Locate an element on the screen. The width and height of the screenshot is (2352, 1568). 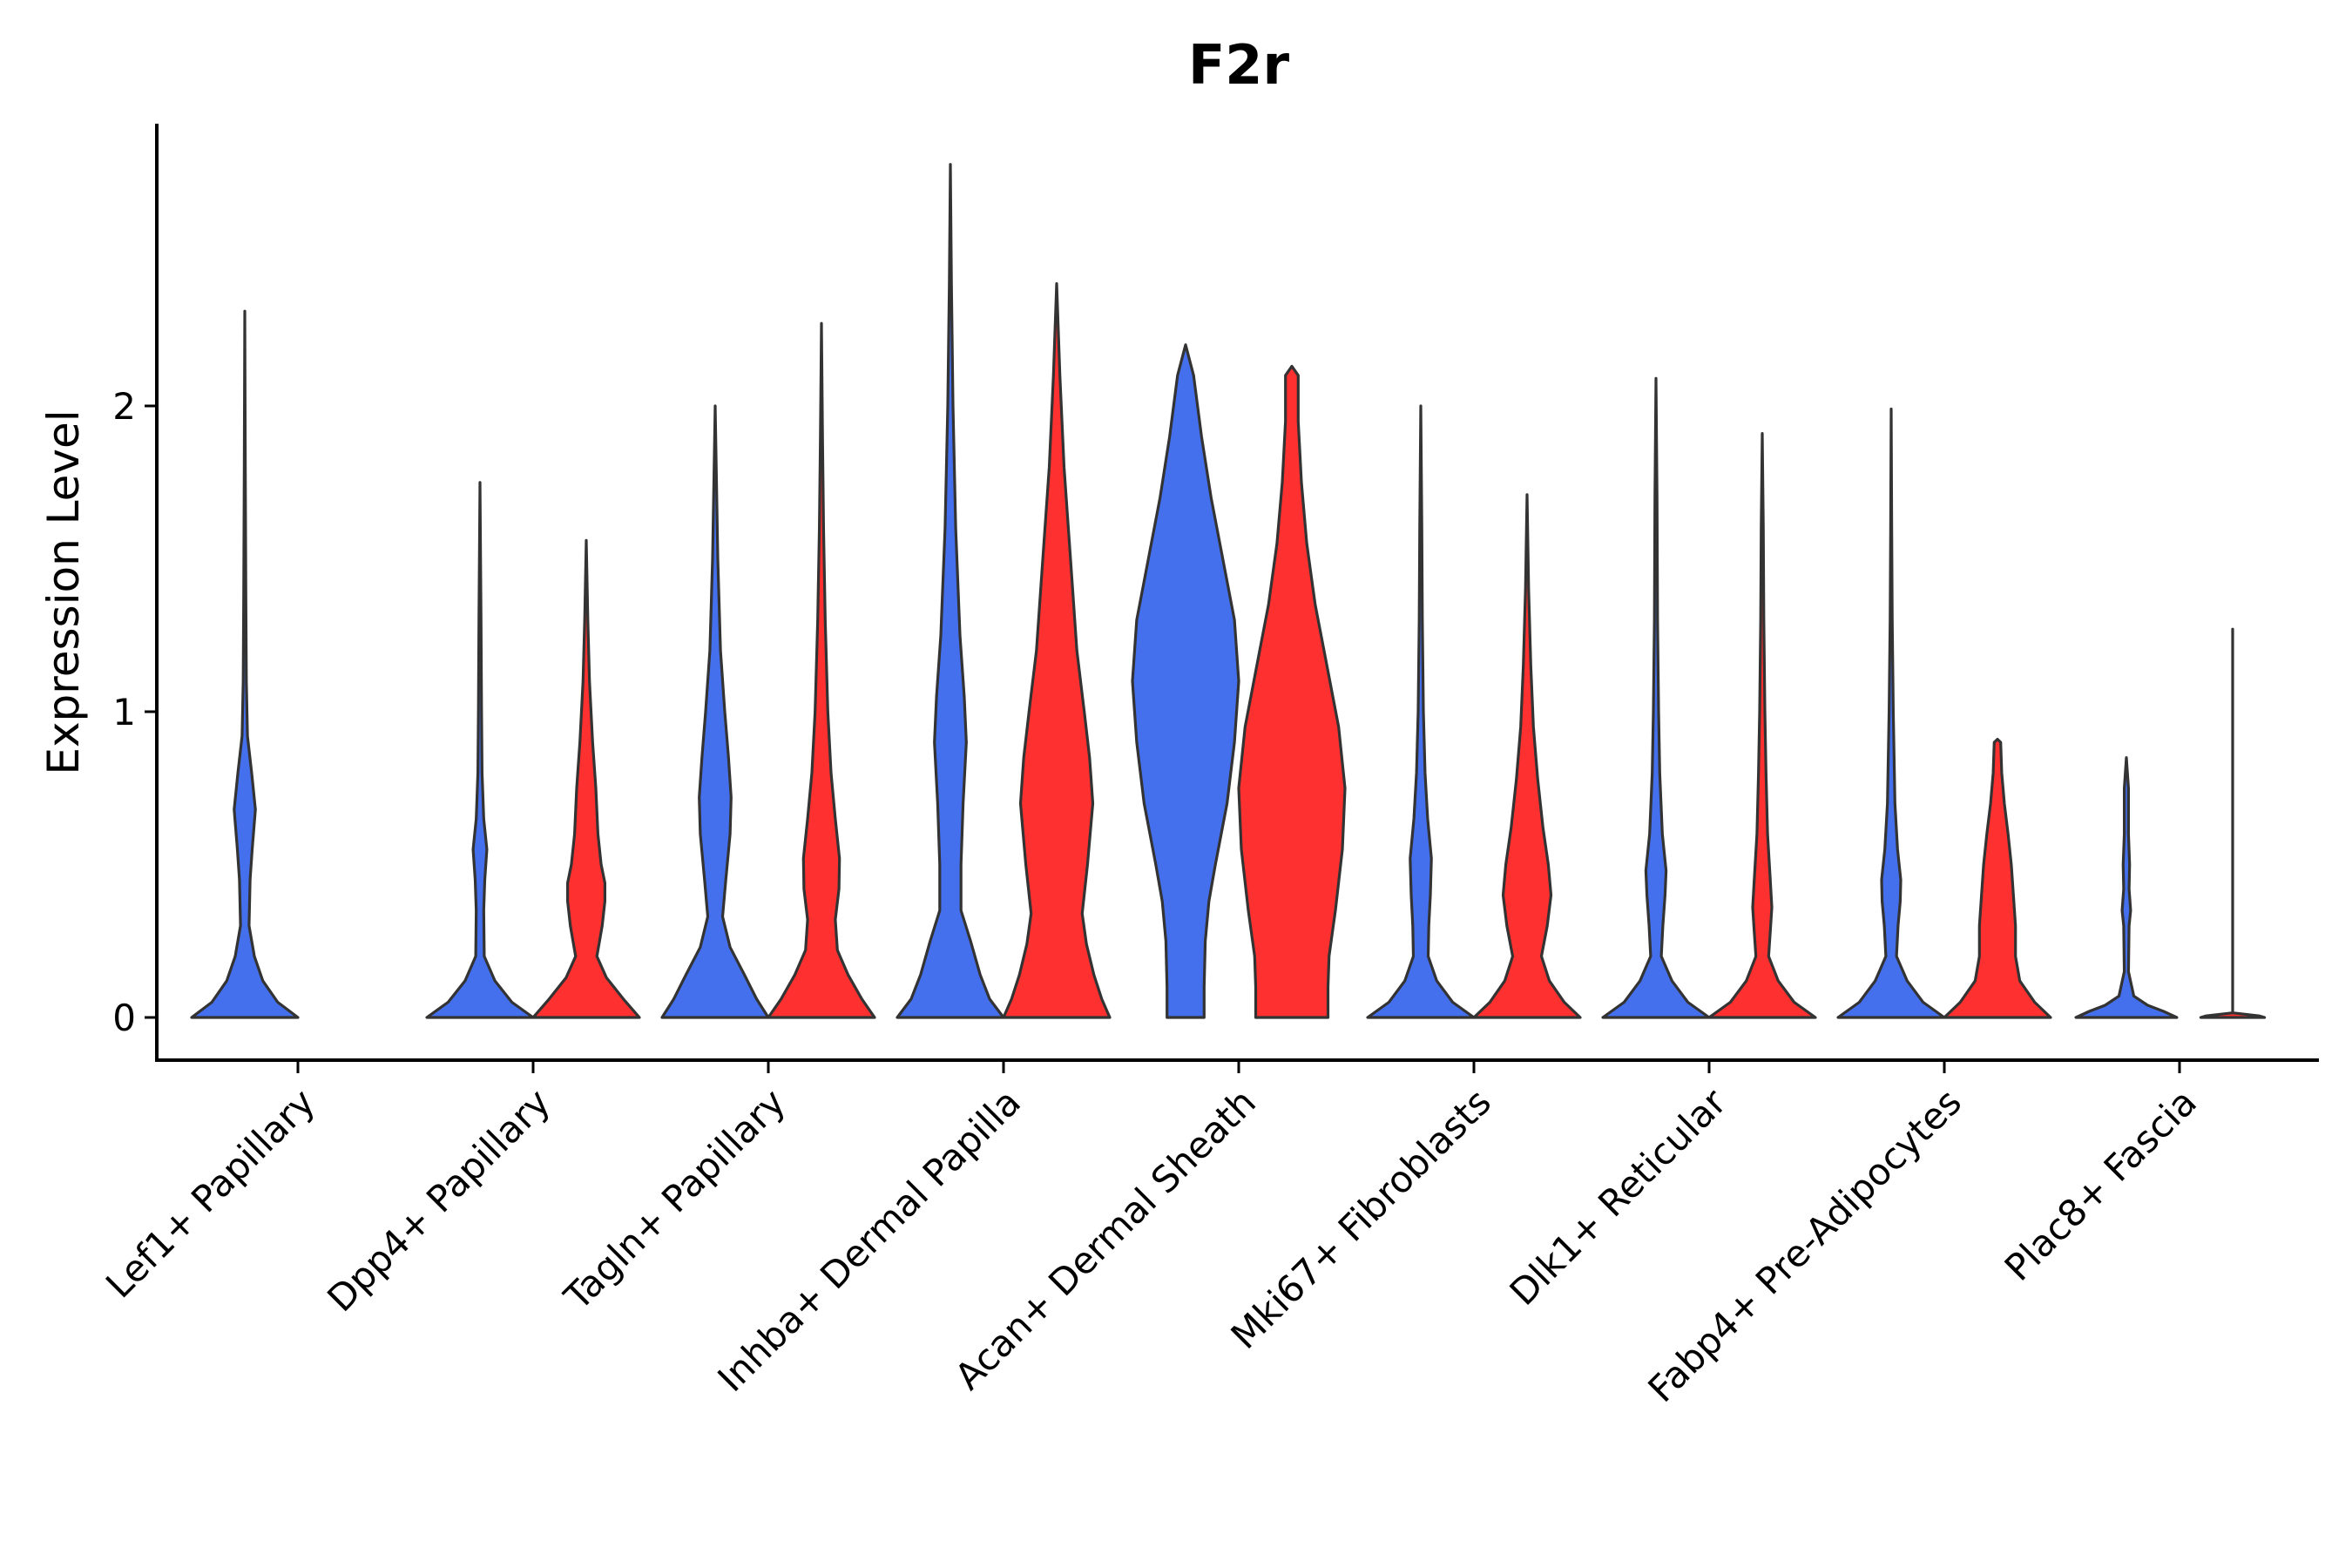
y-axis-label: Expression Level is located at coordinates (64, 591).